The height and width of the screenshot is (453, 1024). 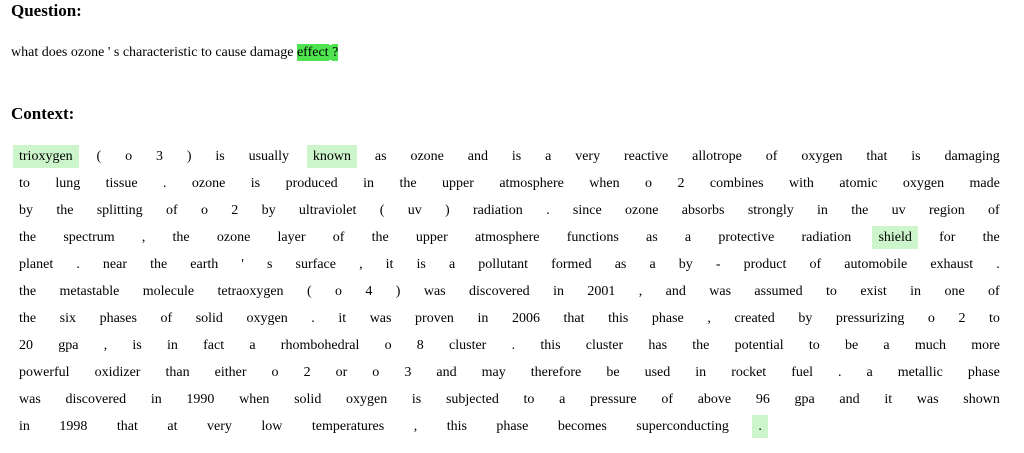 What do you see at coordinates (160, 52) in the screenshot?
I see `token: characteristic` at bounding box center [160, 52].